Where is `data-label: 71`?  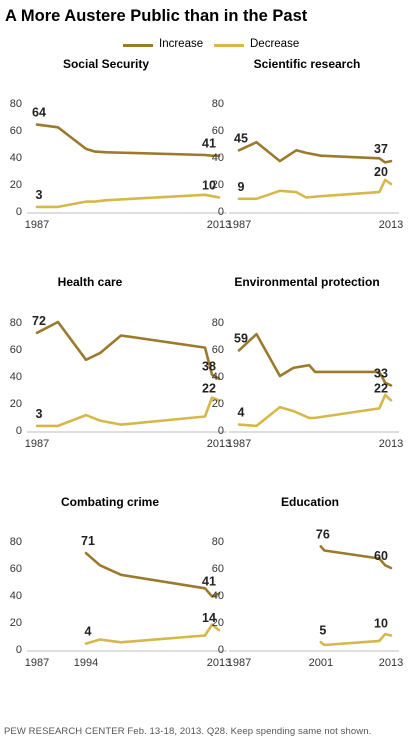
data-label: 71 is located at coordinates (88, 541).